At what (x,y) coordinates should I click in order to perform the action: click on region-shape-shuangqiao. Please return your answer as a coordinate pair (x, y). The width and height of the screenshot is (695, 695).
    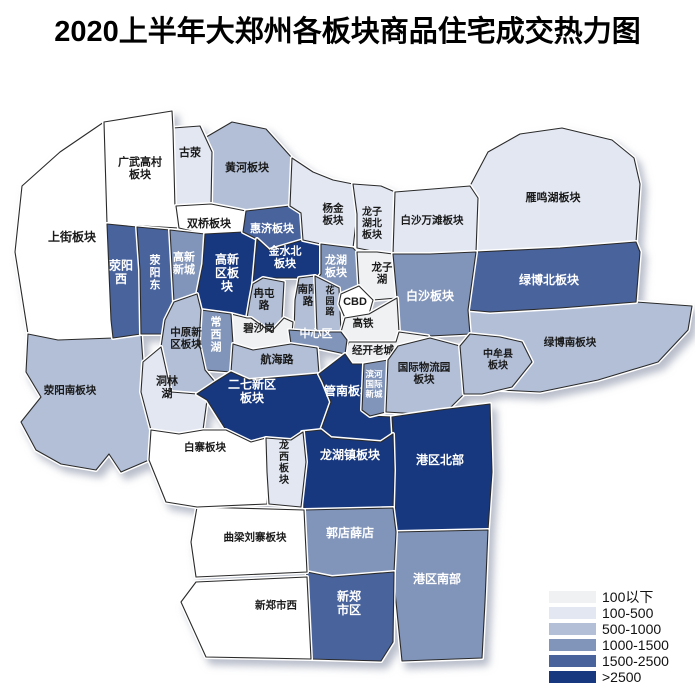
    Looking at the image, I should click on (211, 219).